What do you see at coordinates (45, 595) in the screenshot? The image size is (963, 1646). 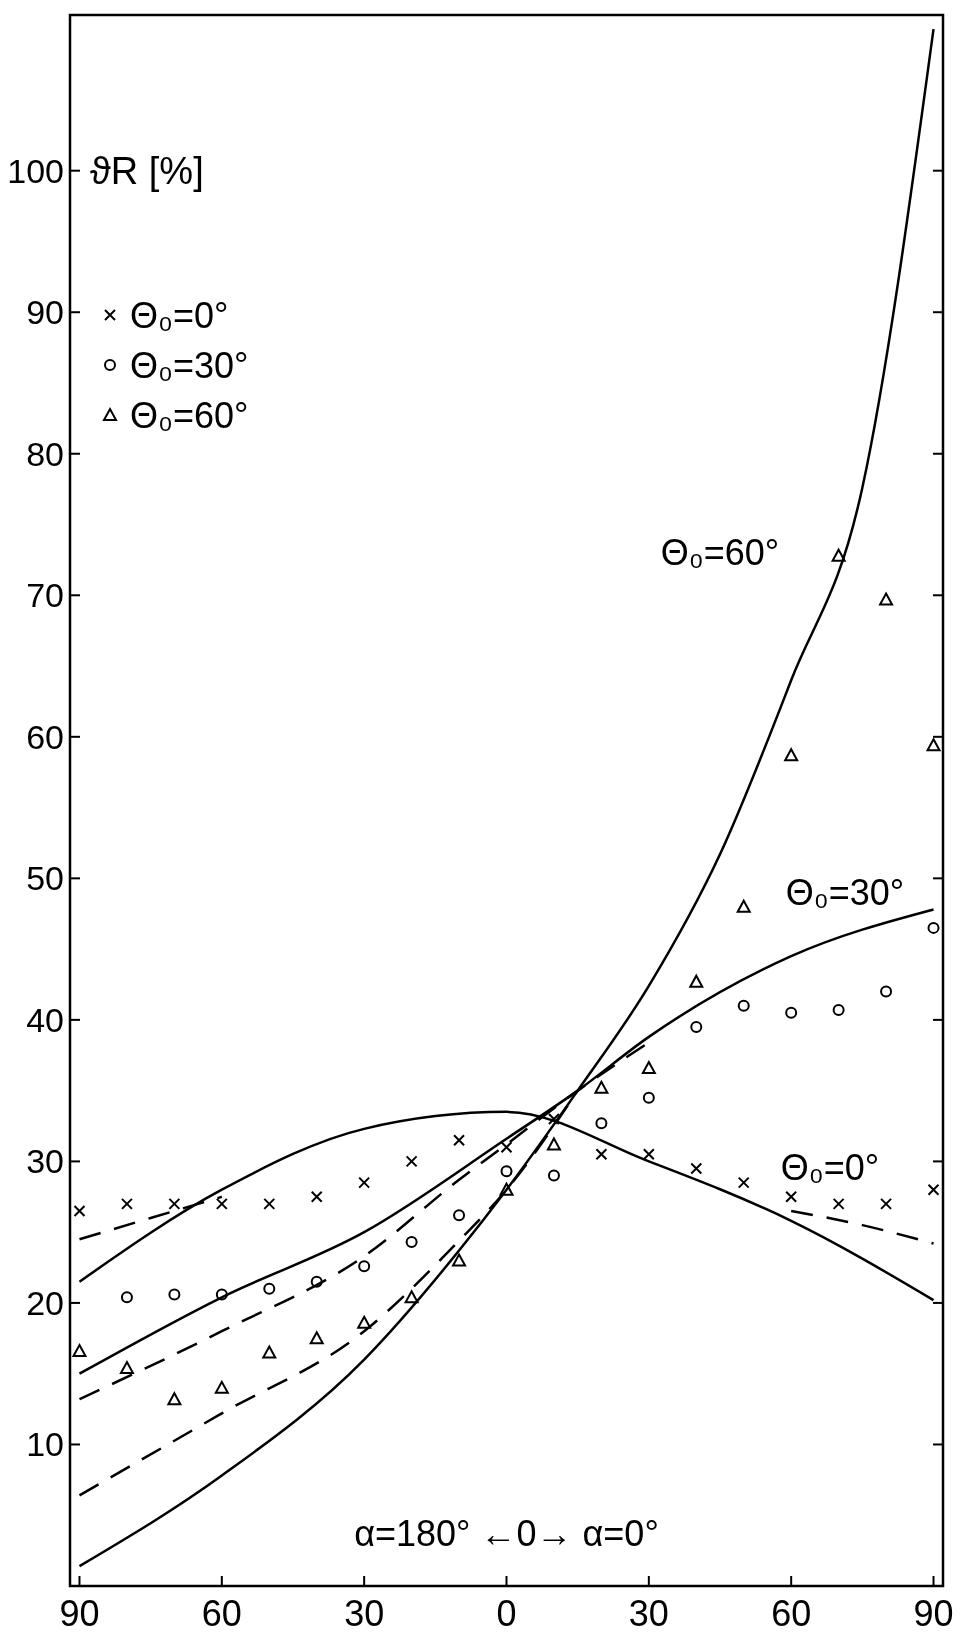 I see `y-tick-label: 70` at bounding box center [45, 595].